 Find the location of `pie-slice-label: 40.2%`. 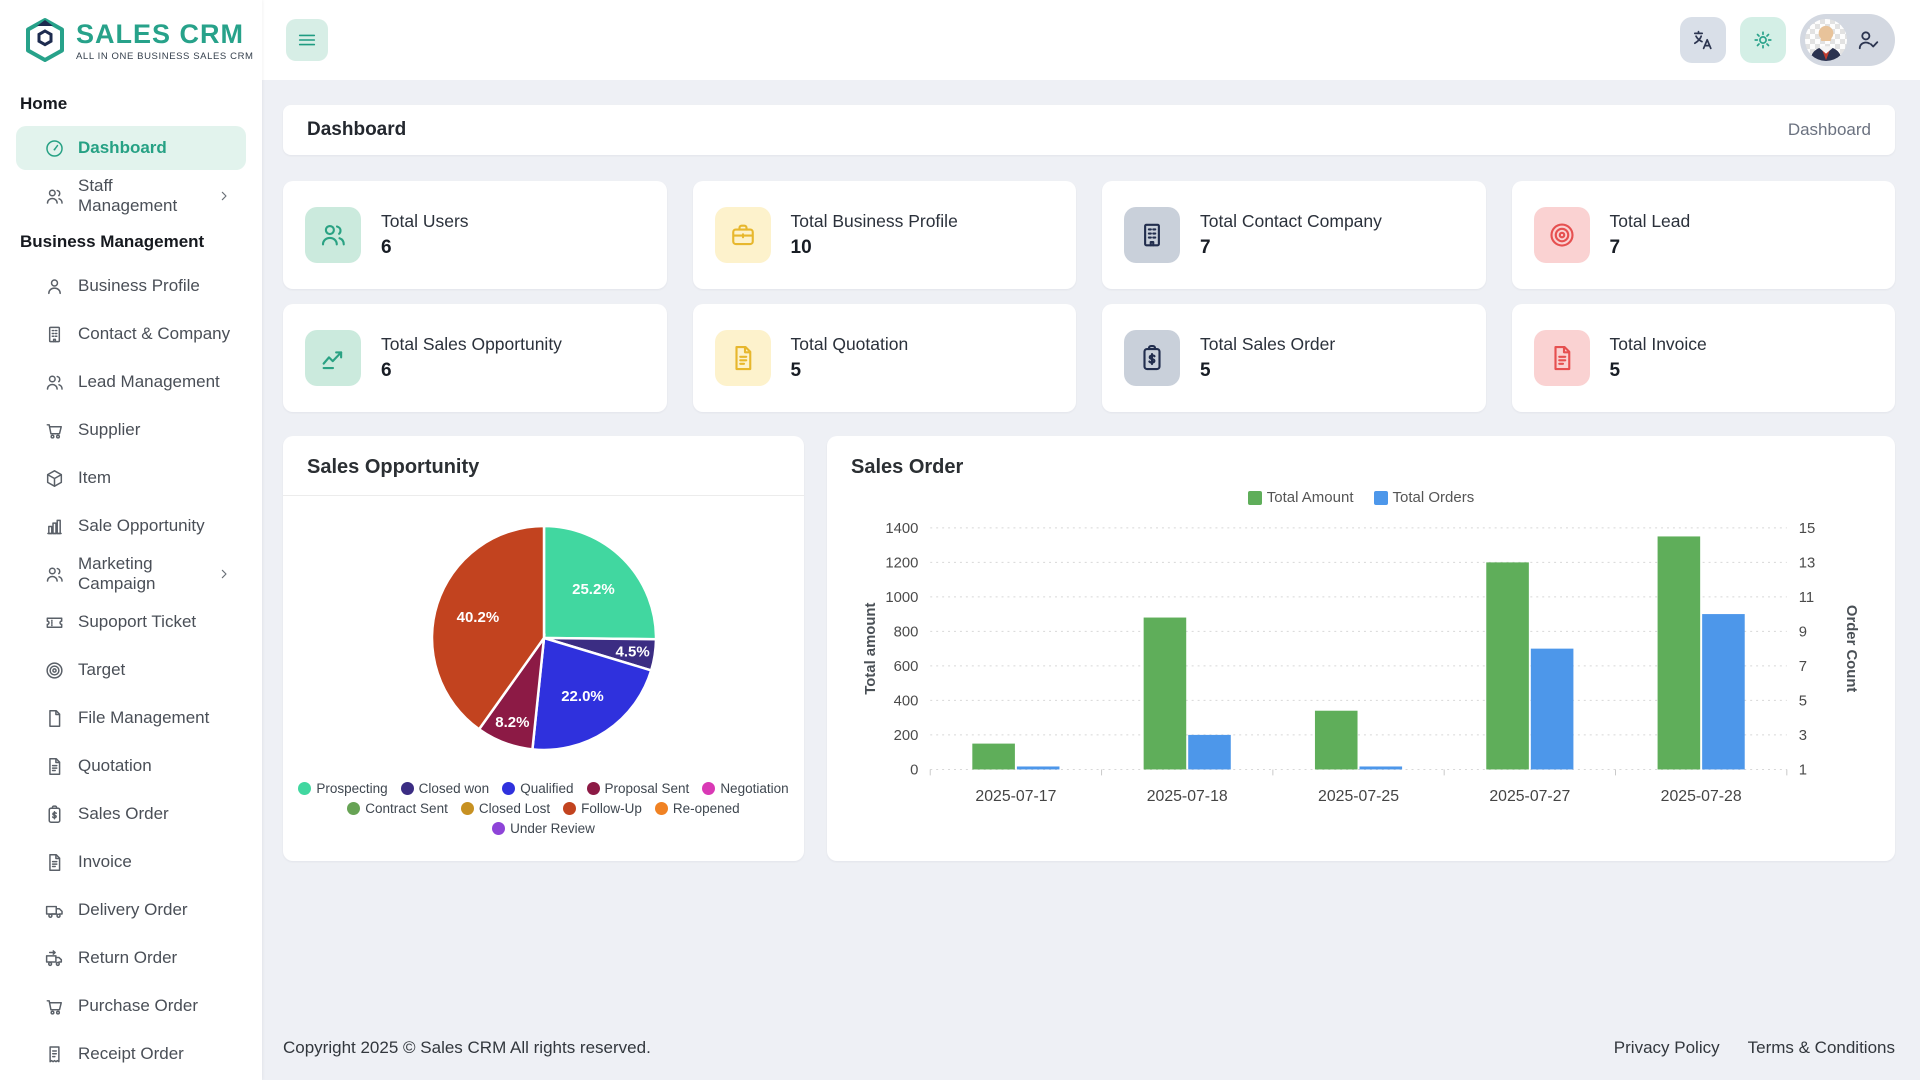

pie-slice-label: 40.2% is located at coordinates (477, 617).